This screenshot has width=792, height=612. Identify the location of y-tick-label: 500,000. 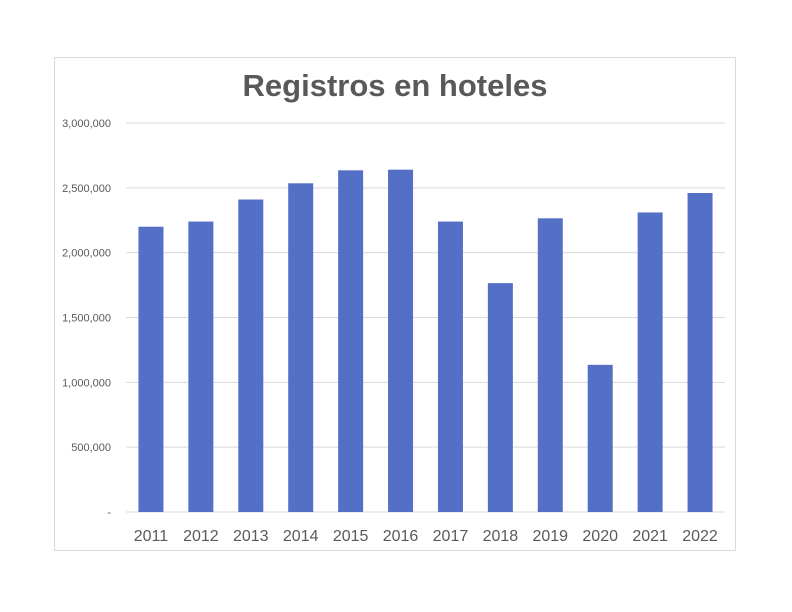
(91, 448).